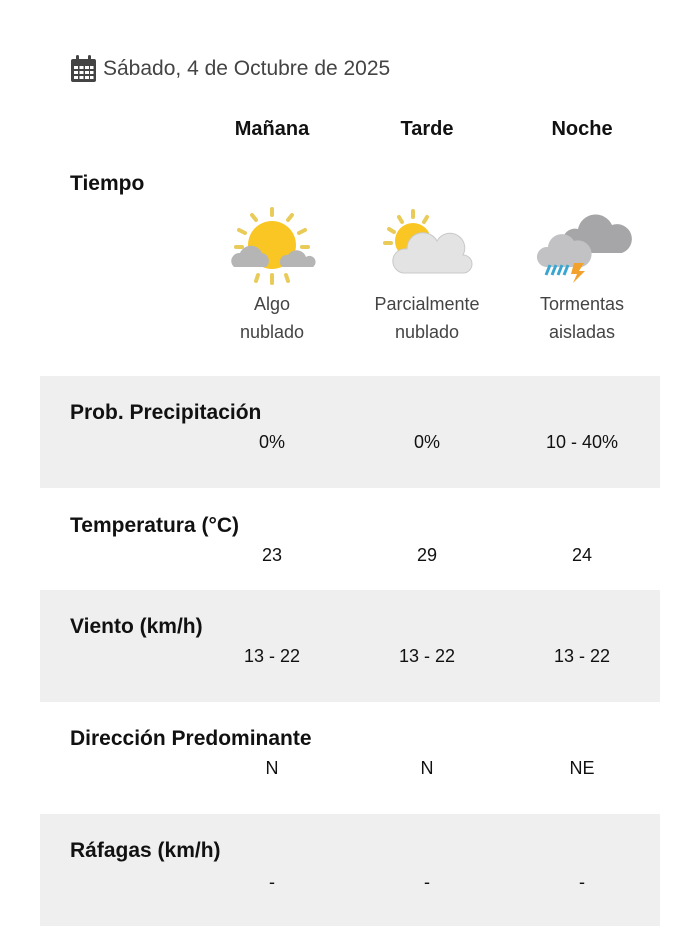 The image size is (698, 940). Describe the element at coordinates (272, 129) in the screenshot. I see `column-header-morning: Mañana` at that location.